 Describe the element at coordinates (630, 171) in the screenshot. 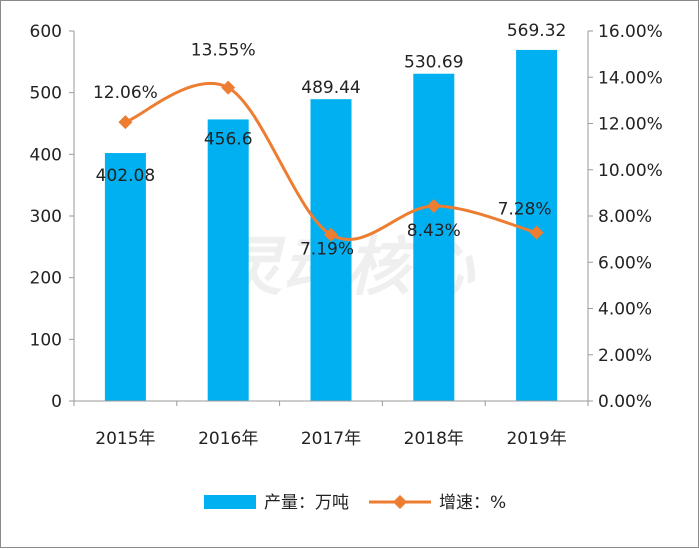

I see `y-right-tick-label-5: 10.00%` at that location.